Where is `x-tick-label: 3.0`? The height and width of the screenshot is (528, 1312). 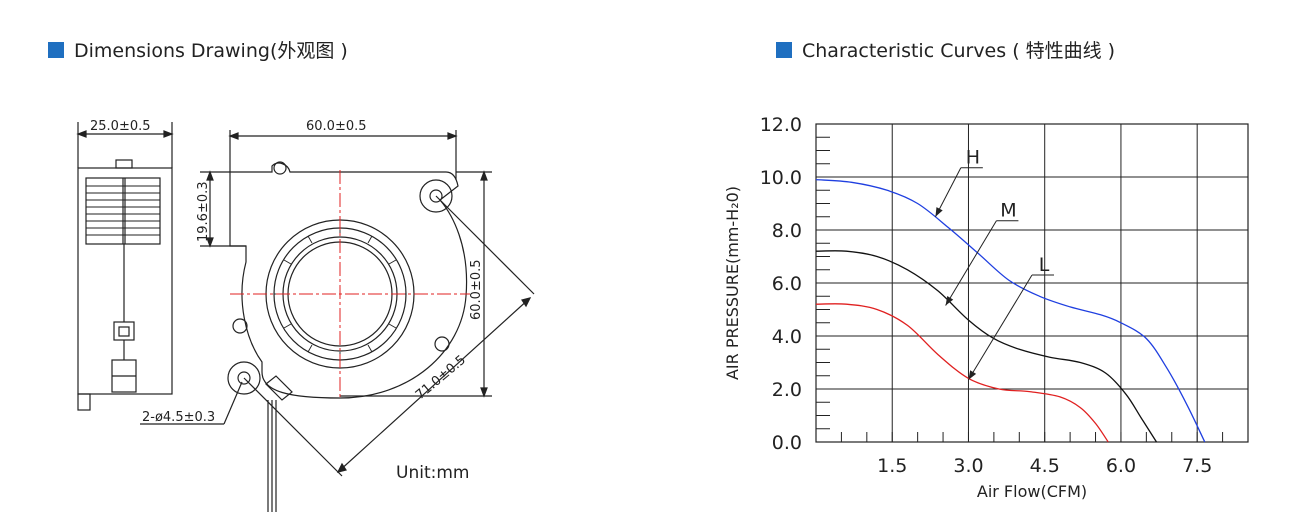 x-tick-label: 3.0 is located at coordinates (968, 466).